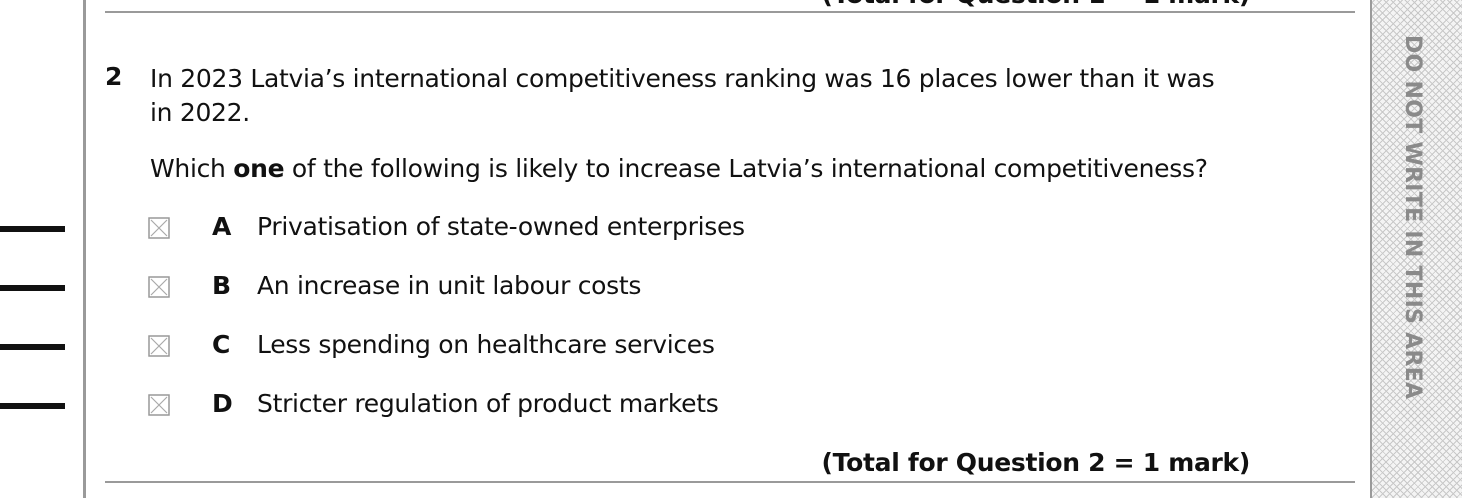  I want to click on margin-text: DO NOT WRITE IN THIS AREA, so click(1412, 217).